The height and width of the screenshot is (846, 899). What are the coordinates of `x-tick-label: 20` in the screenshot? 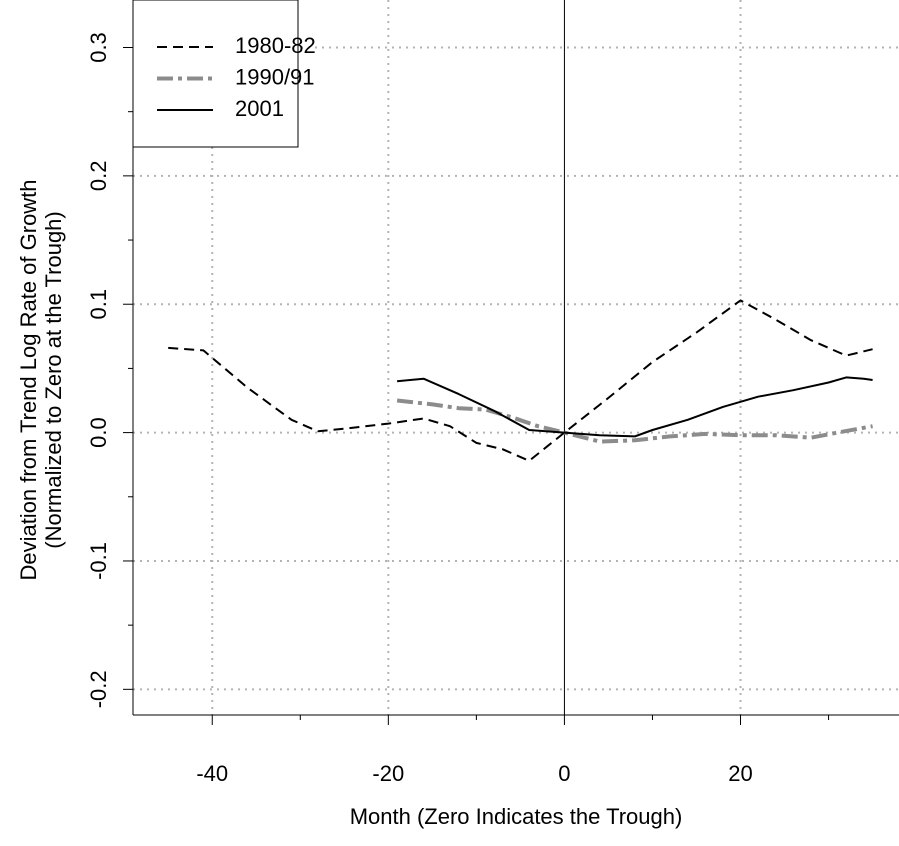 It's located at (740, 773).